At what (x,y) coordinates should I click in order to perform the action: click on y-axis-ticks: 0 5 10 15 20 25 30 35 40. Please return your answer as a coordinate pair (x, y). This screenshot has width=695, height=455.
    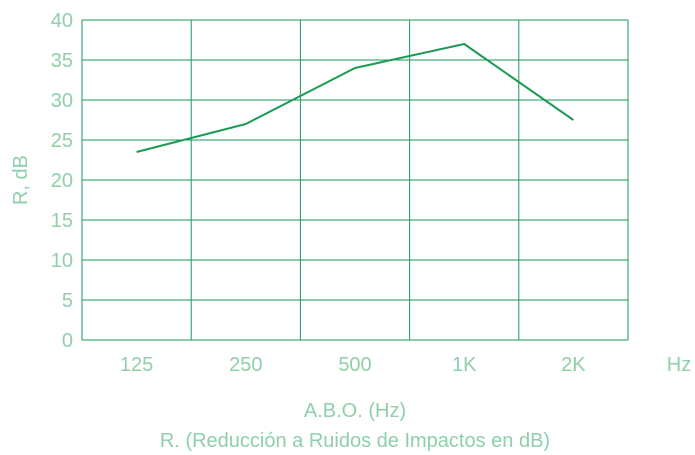
    Looking at the image, I should click on (62, 181).